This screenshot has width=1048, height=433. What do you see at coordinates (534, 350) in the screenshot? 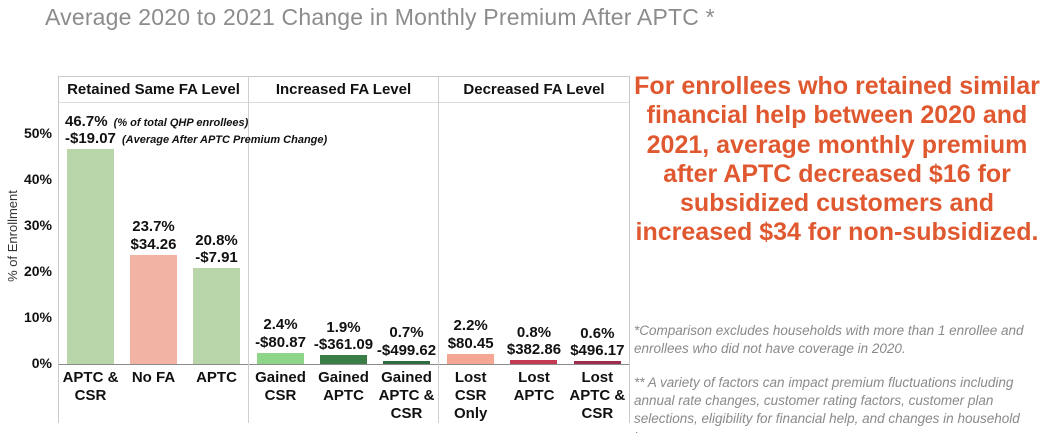
I see `bar-amount-label: $382.86` at bounding box center [534, 350].